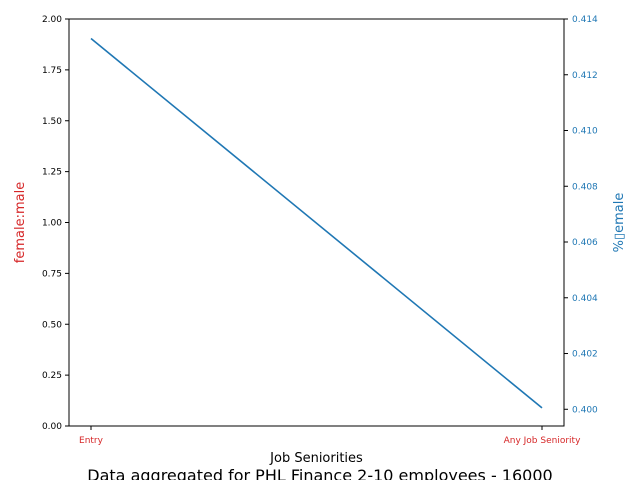 This screenshot has width=640, height=480. Describe the element at coordinates (52, 224) in the screenshot. I see `left-tick-label: 1.00` at that location.